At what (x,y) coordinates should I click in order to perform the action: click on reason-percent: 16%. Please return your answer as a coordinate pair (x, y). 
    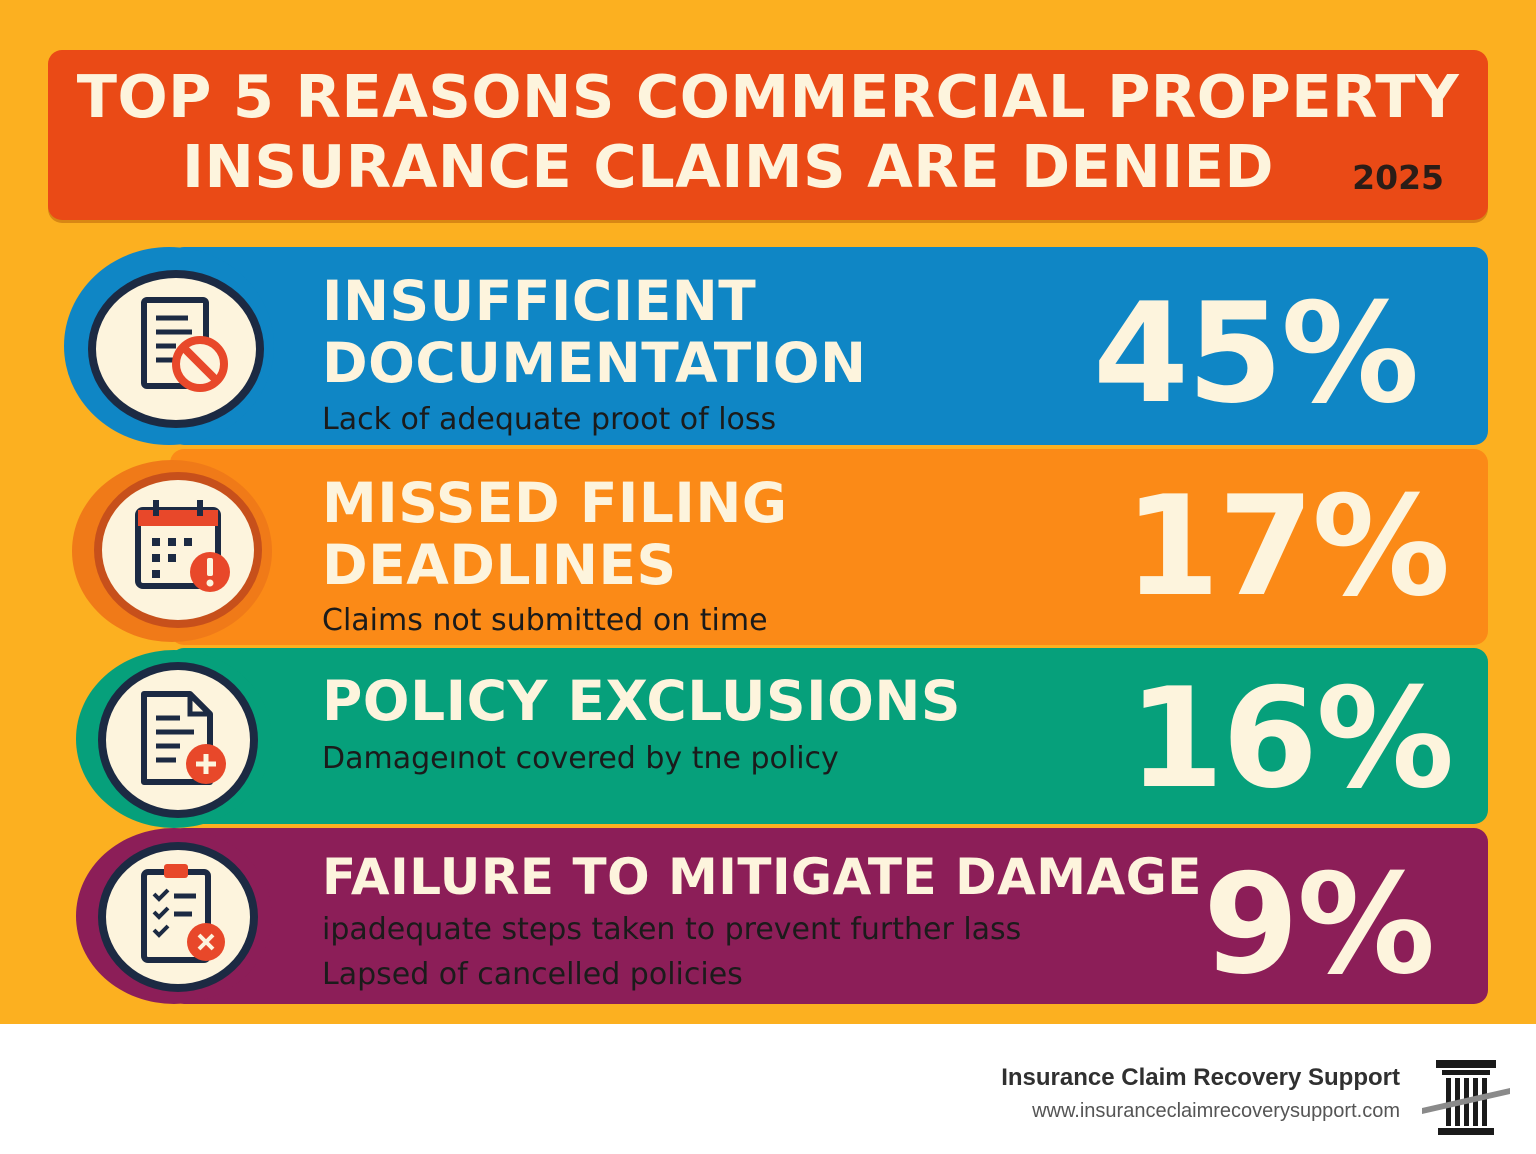
    Looking at the image, I should click on (1291, 738).